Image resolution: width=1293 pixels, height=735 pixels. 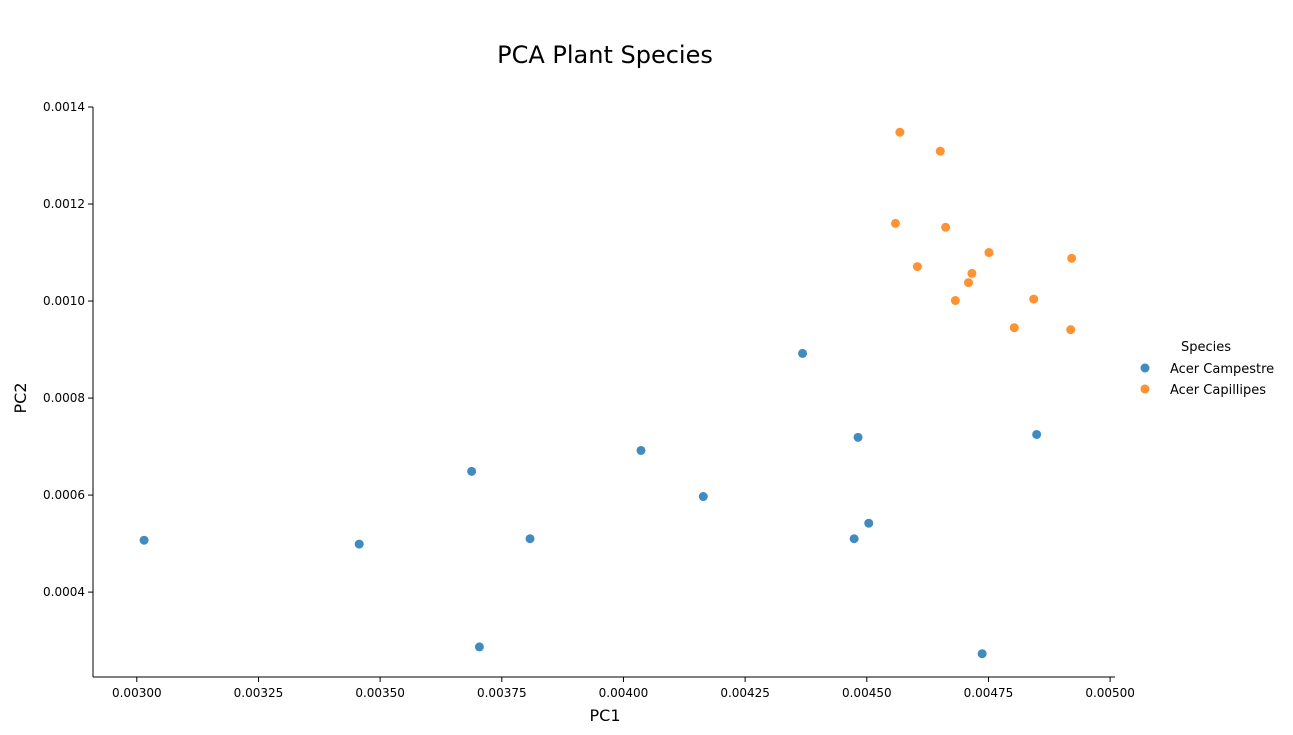 I want to click on x-tick-label: 0.00500, so click(x=1110, y=693).